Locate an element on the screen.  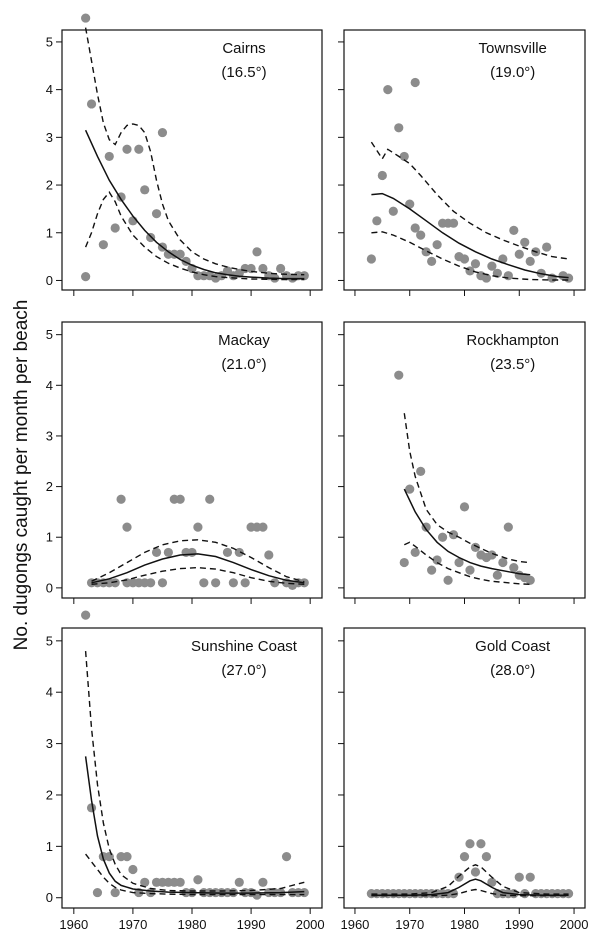
panel-latitude: (16.5°) is located at coordinates (243, 72).